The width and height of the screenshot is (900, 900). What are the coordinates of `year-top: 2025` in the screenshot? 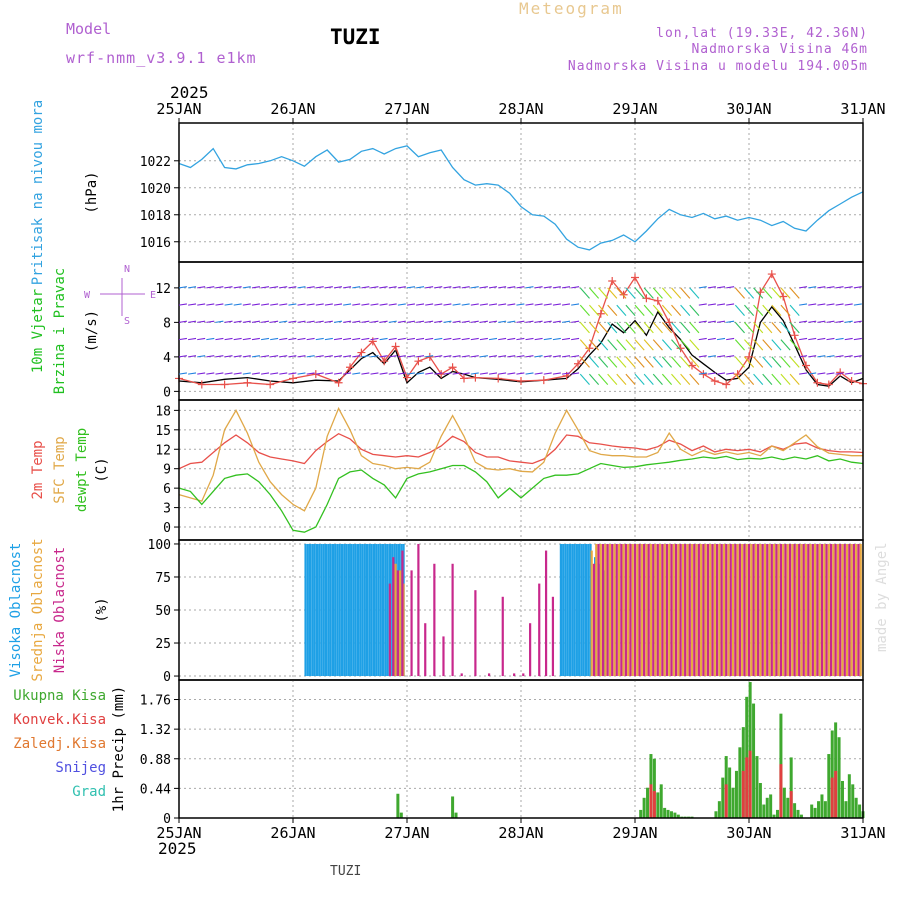 It's located at (189, 92).